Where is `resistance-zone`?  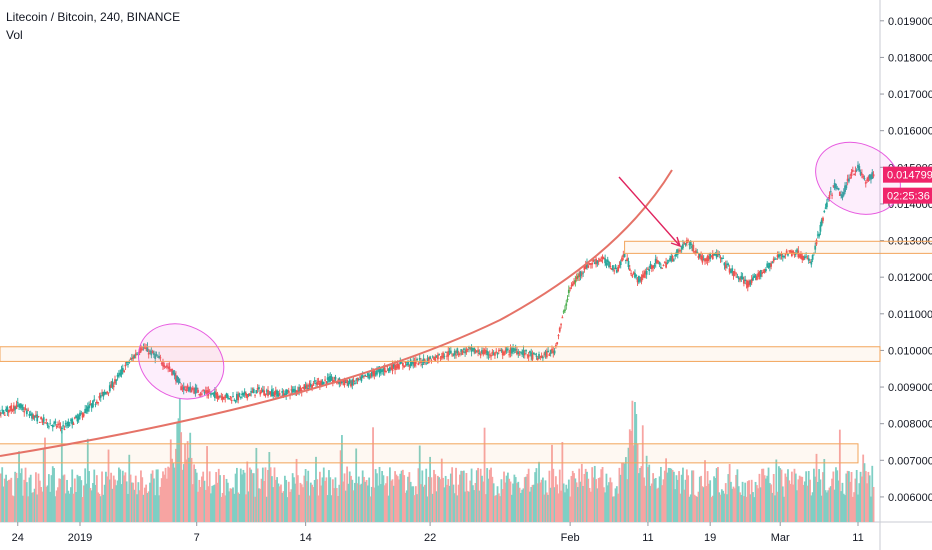
resistance-zone is located at coordinates (778, 247).